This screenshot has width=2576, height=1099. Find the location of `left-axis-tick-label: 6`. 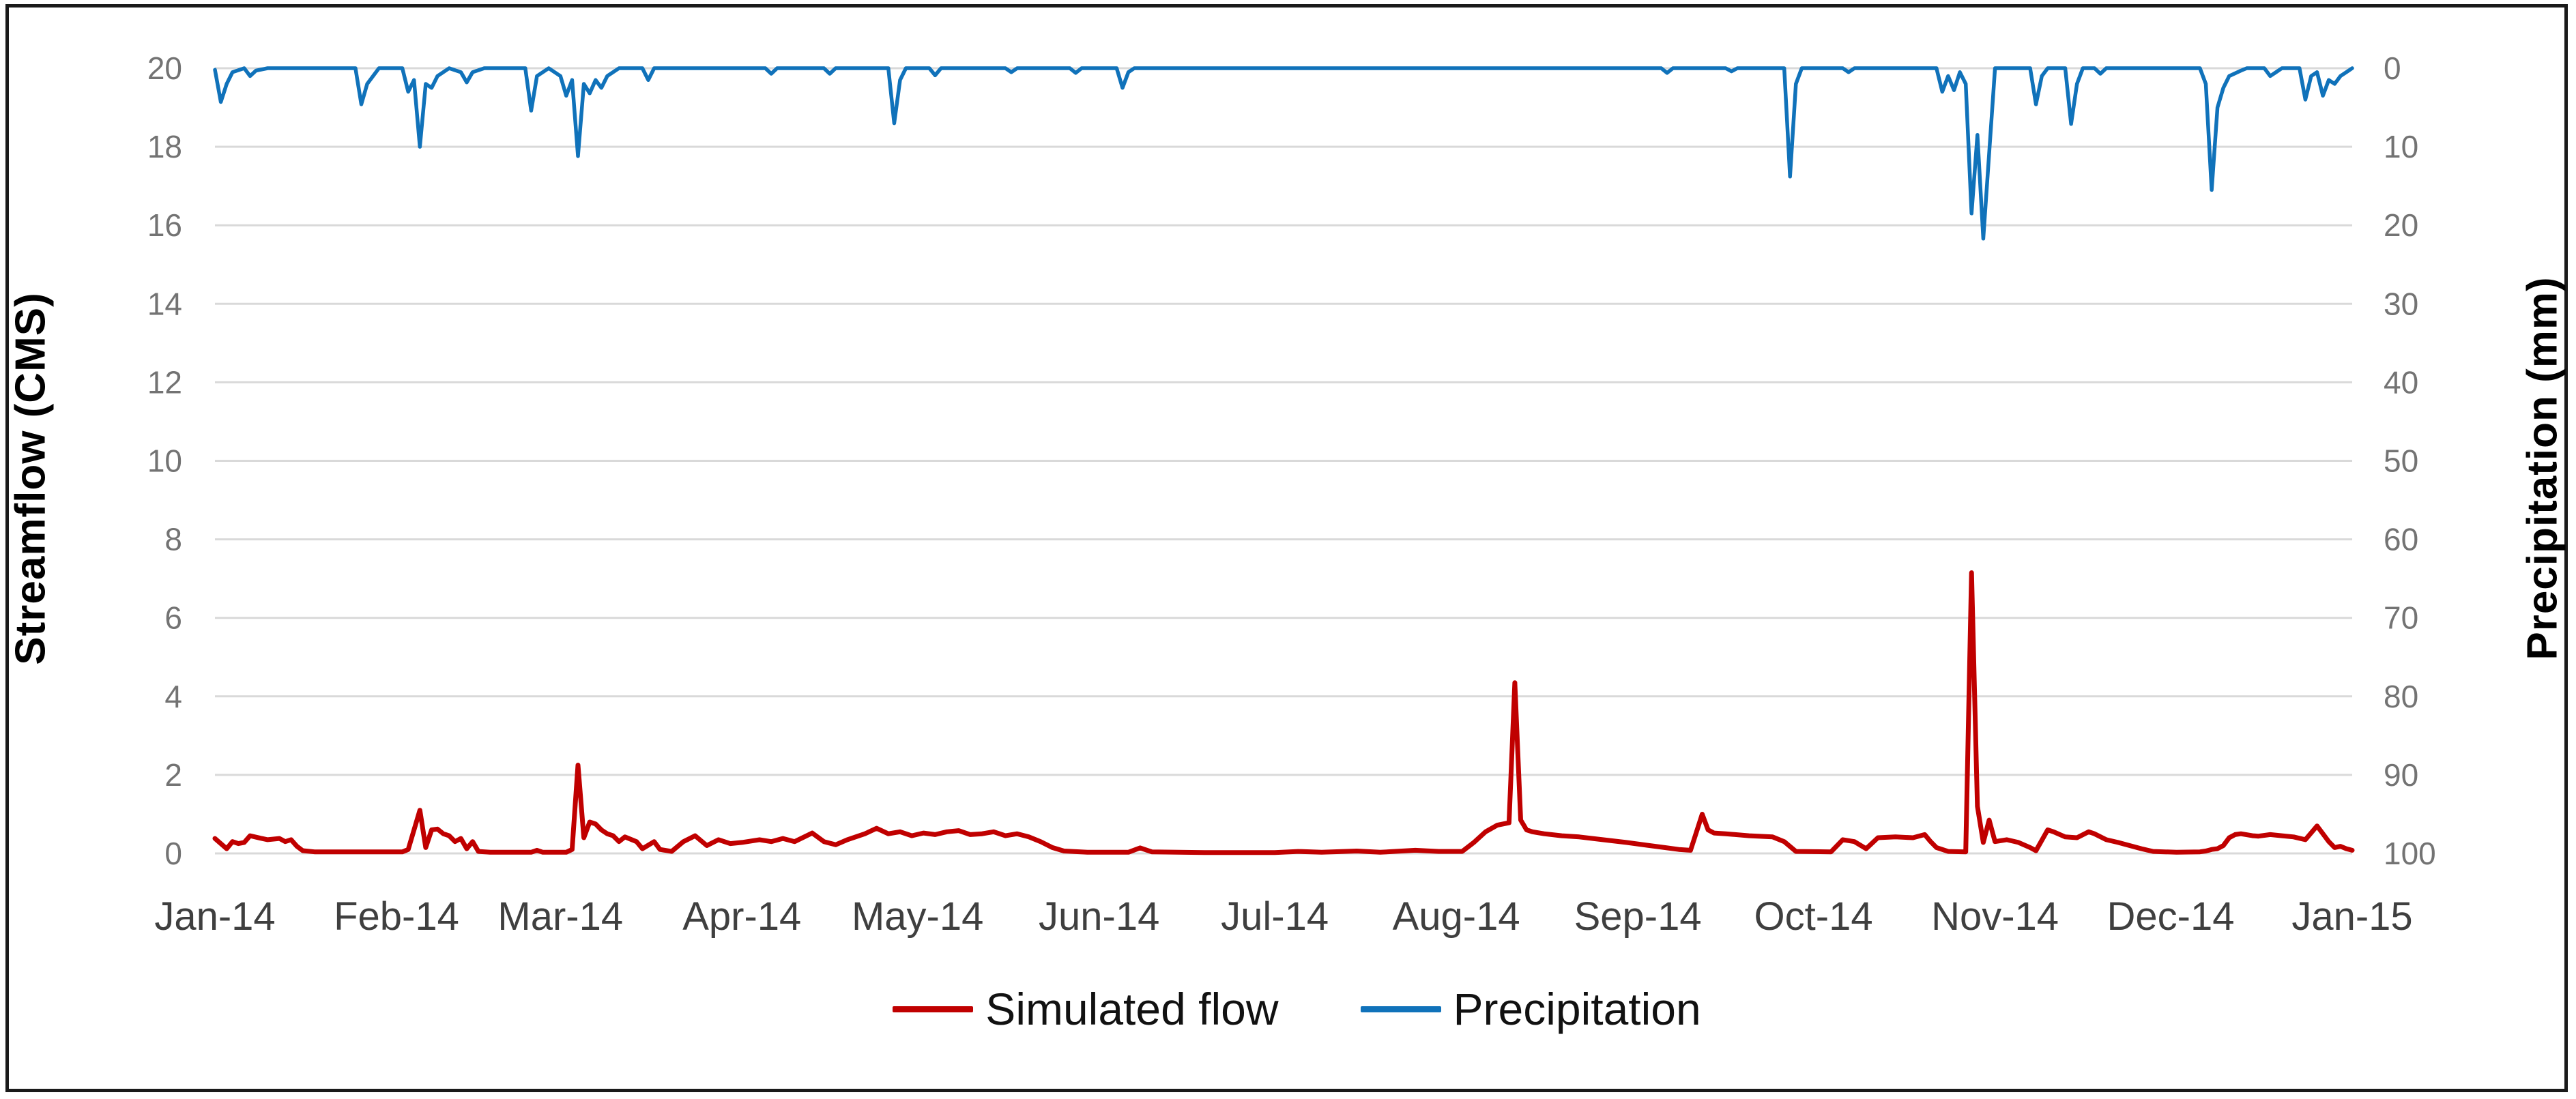

left-axis-tick-label: 6 is located at coordinates (173, 618).